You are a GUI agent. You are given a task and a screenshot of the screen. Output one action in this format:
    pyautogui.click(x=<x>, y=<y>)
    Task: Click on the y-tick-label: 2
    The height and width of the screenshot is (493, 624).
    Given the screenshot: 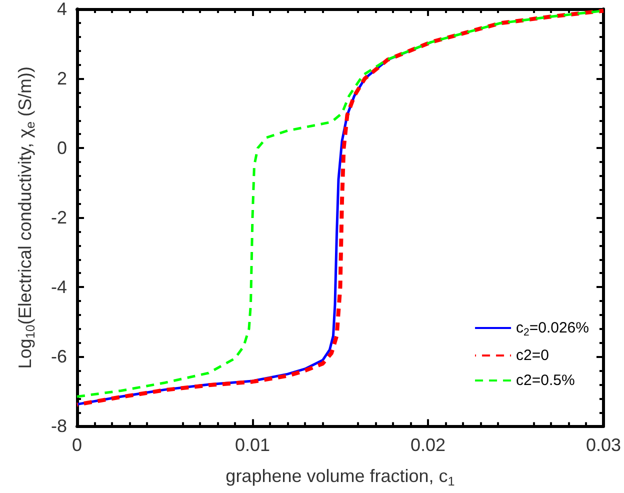 What is the action you would take?
    pyautogui.click(x=61, y=78)
    